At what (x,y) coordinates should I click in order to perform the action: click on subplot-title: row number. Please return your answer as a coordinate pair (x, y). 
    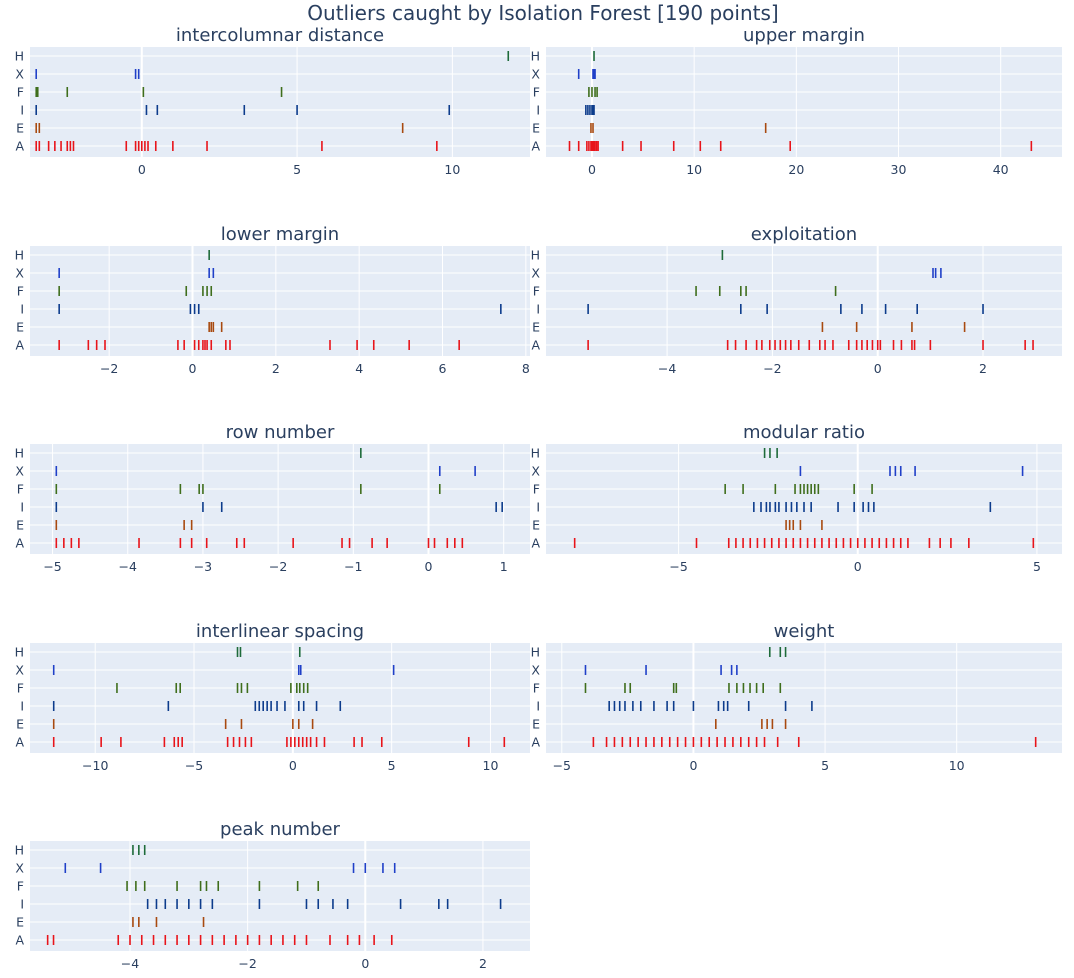
    Looking at the image, I should click on (280, 432).